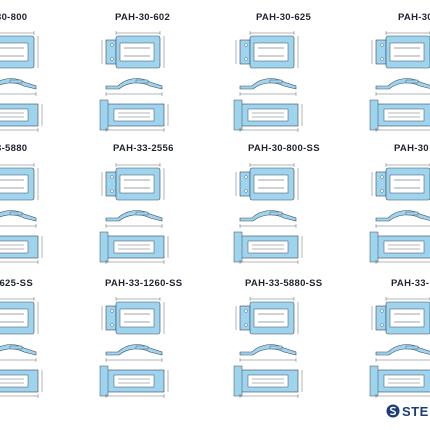 Image resolution: width=430 pixels, height=430 pixels. I want to click on model-title: -625-SS, so click(16, 283).